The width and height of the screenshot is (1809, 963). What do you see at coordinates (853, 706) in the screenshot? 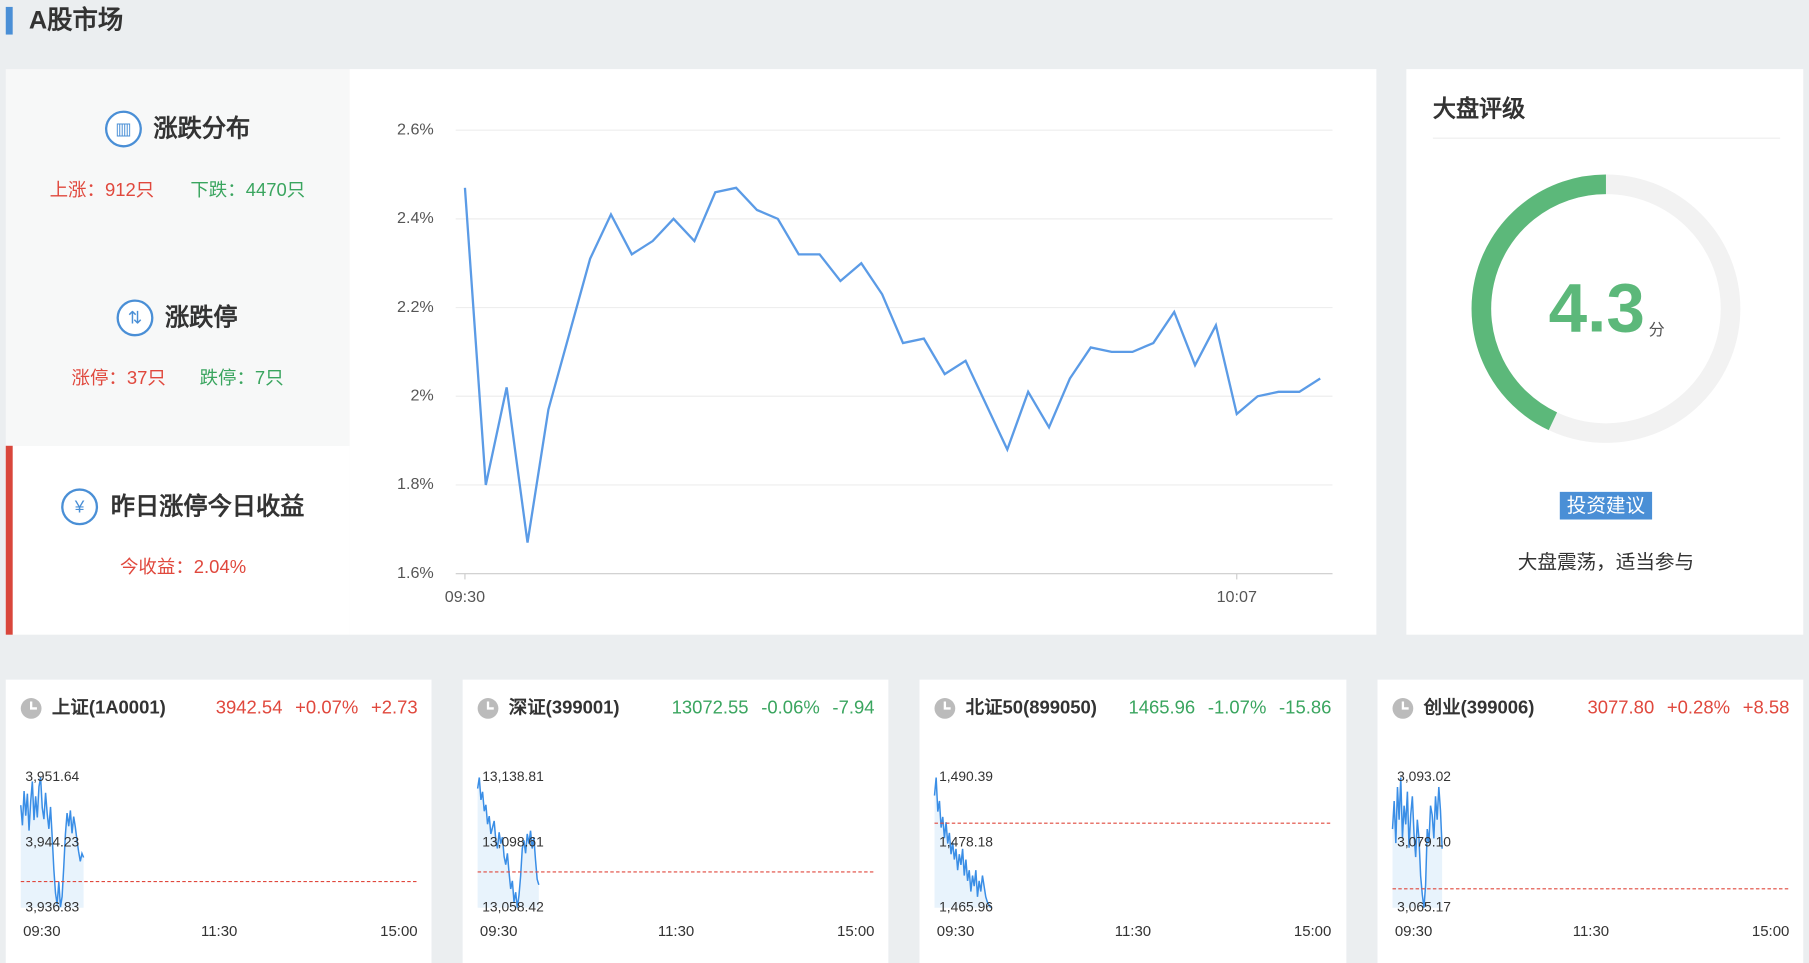
I see `change: -7.94` at bounding box center [853, 706].